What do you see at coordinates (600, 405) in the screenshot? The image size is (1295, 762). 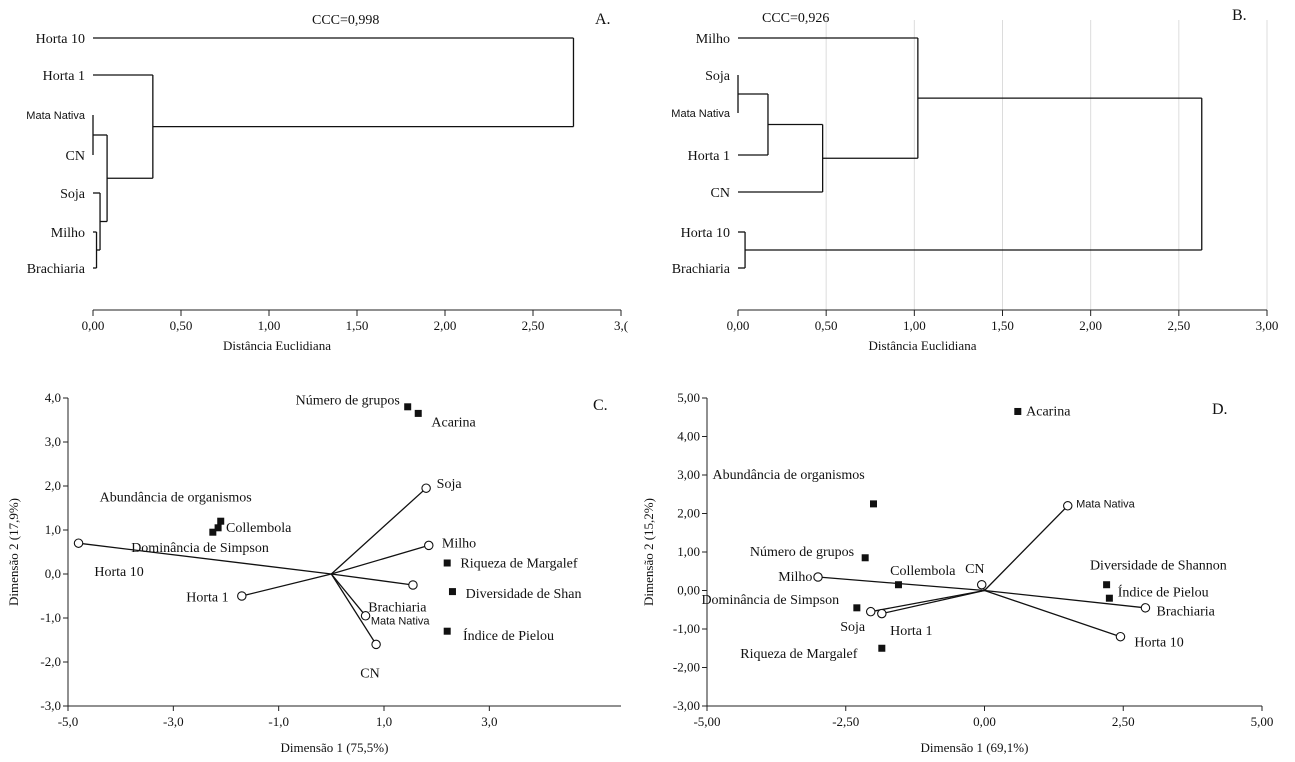 I see `panel-label: C.` at bounding box center [600, 405].